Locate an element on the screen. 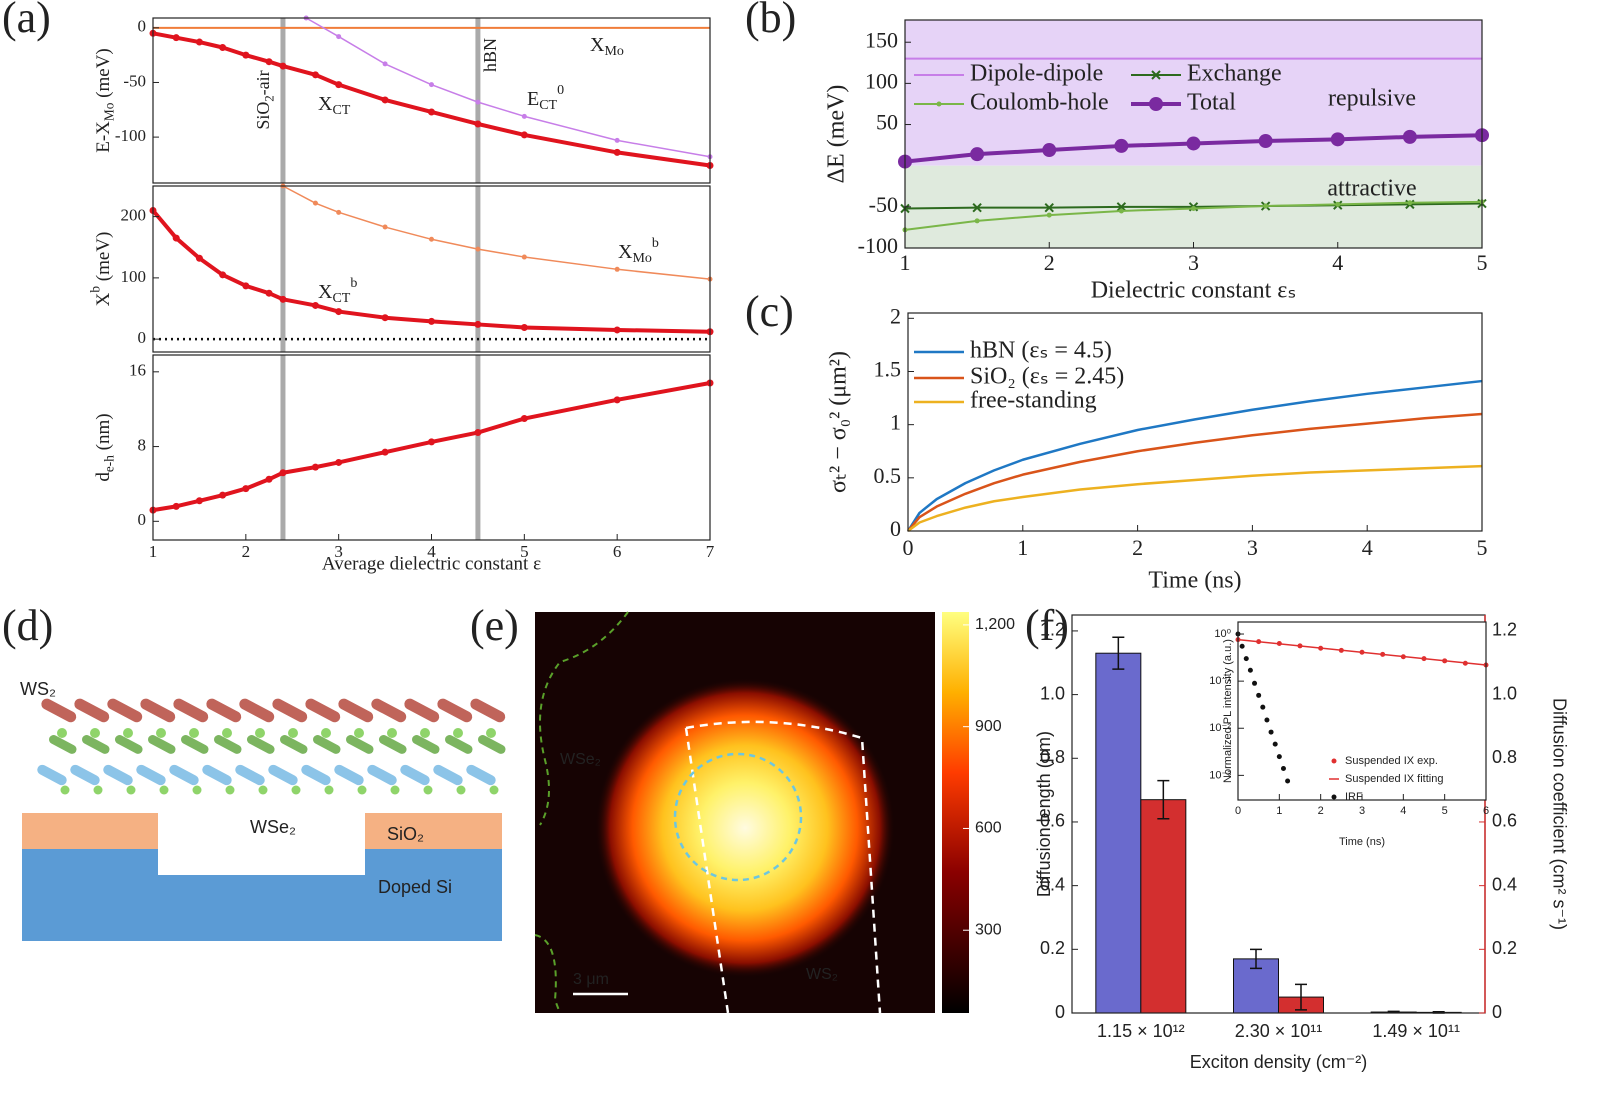  region-label: attractive is located at coordinates (1371, 189).